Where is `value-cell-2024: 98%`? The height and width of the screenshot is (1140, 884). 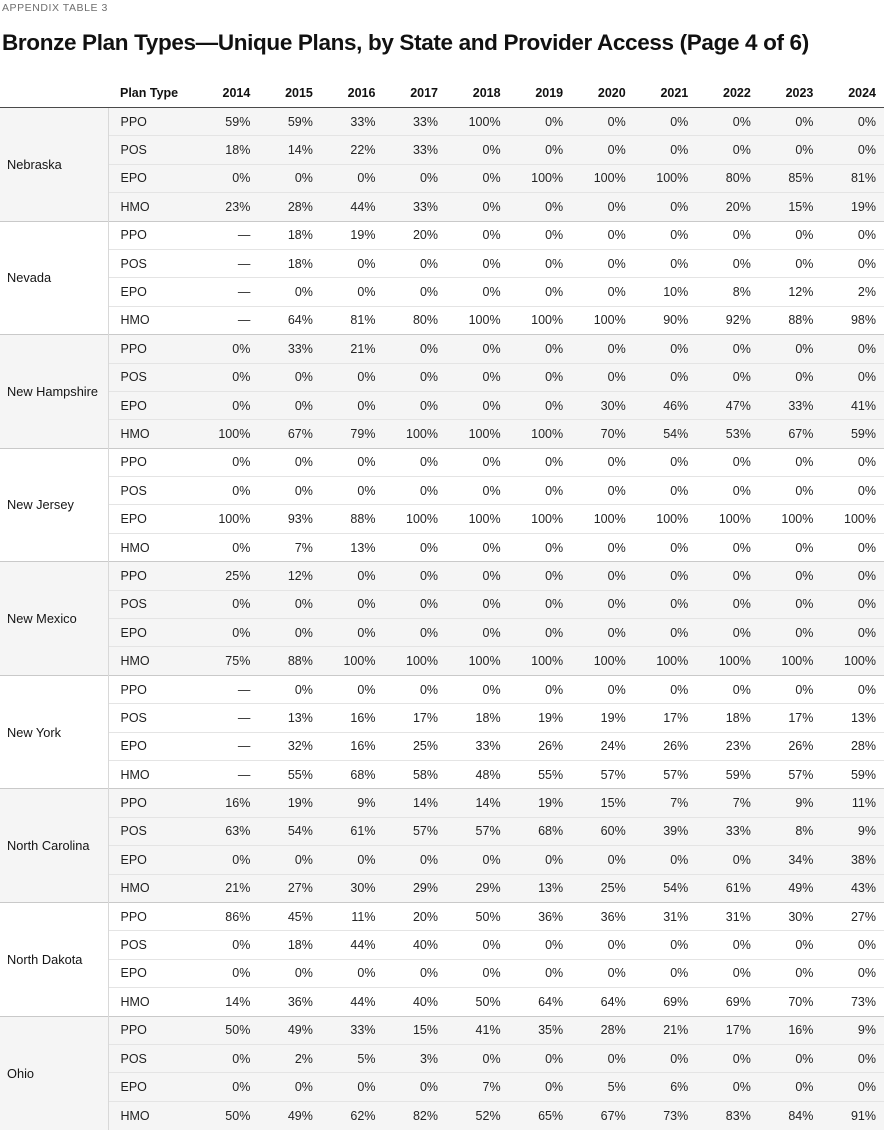
value-cell-2024: 98% is located at coordinates (852, 320).